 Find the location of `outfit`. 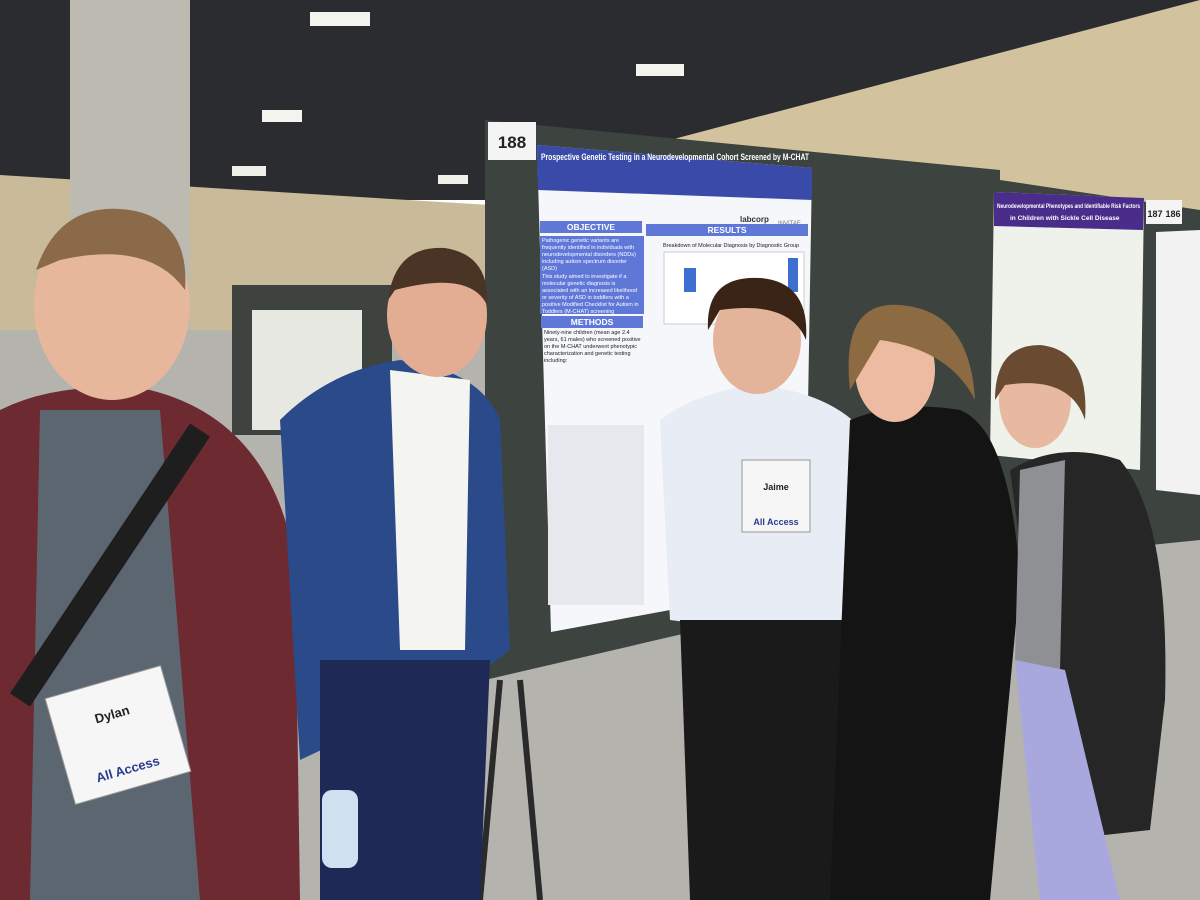

outfit is located at coordinates (925, 653).